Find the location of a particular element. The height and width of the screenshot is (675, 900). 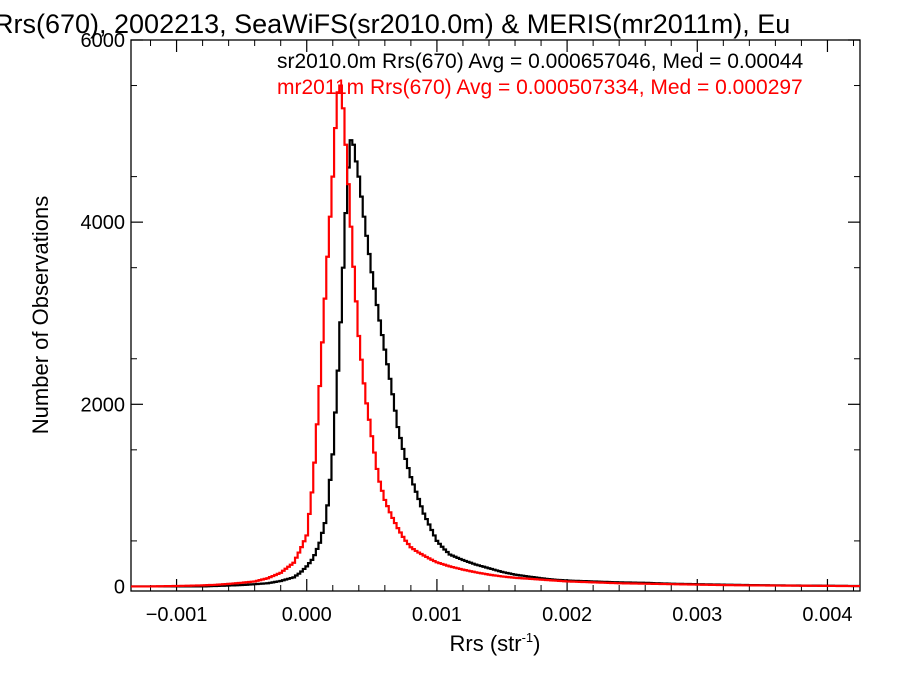

x-axis-label: Rrs (str-1) is located at coordinates (495, 643).